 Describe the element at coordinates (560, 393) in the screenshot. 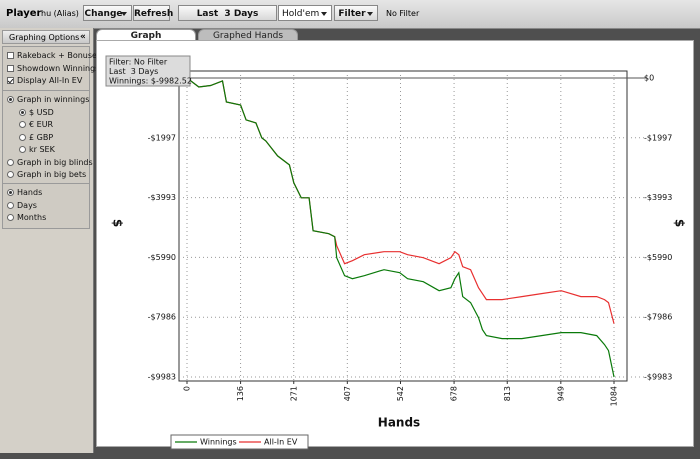

I see `x-tick-label: 949` at that location.